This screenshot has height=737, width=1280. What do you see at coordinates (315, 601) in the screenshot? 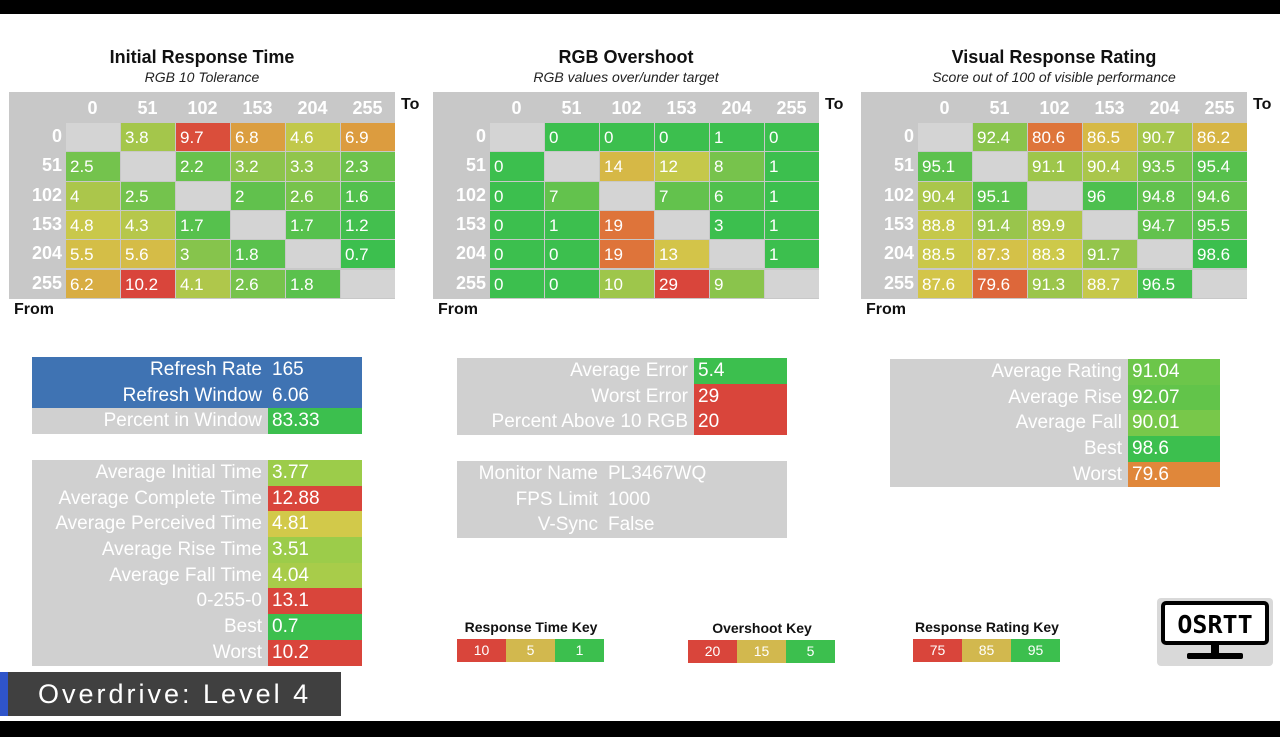
I see `stat-value: 13.1` at bounding box center [315, 601].